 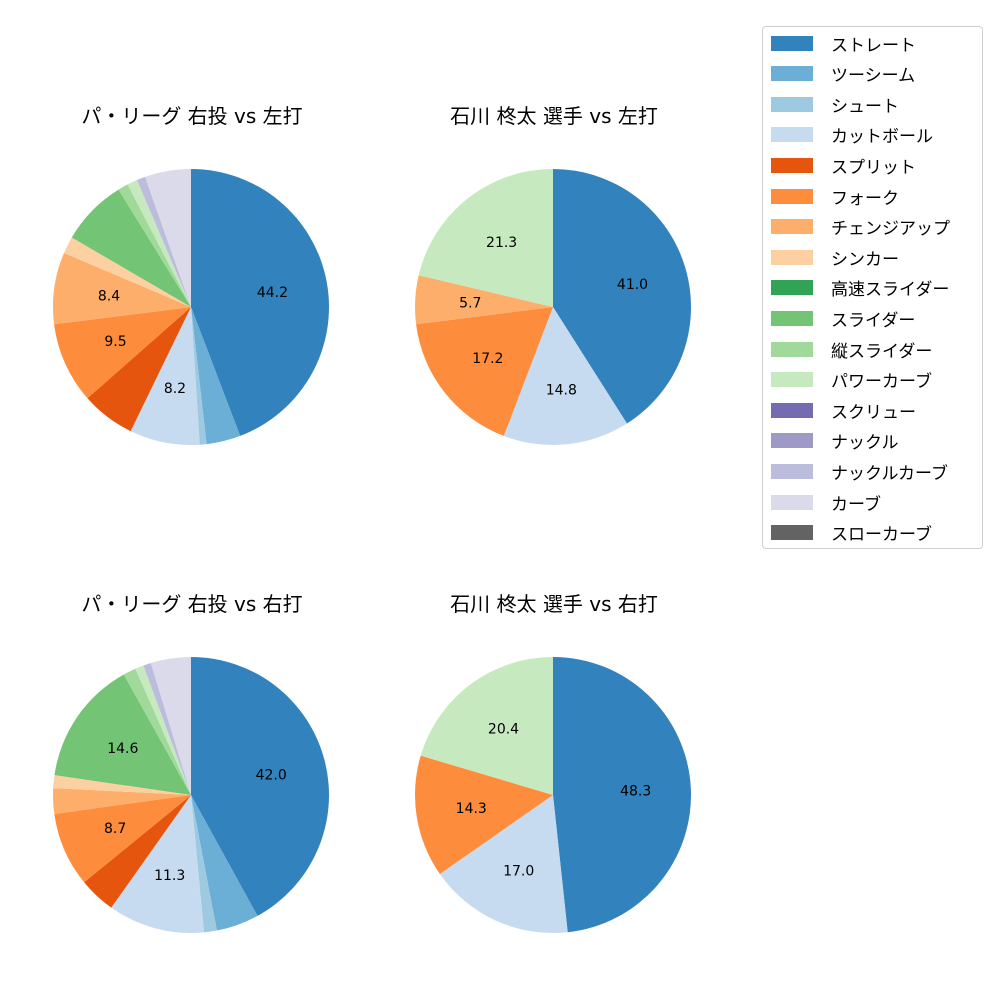 What do you see at coordinates (881, 535) in the screenshot?
I see `legend-label: スローカーブ` at bounding box center [881, 535].